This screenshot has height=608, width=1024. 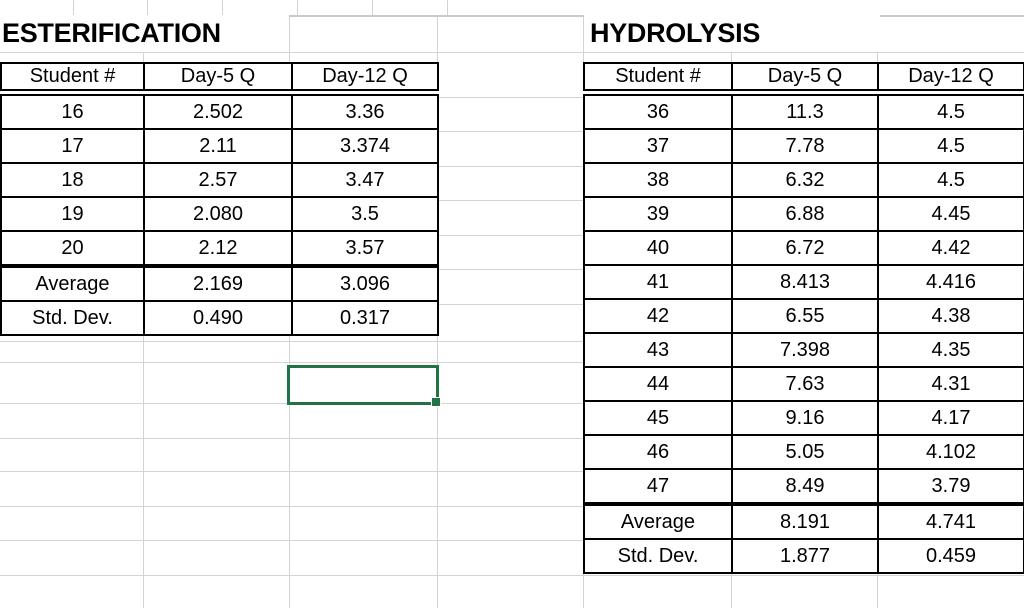 What do you see at coordinates (72, 146) in the screenshot?
I see `cell: 17` at bounding box center [72, 146].